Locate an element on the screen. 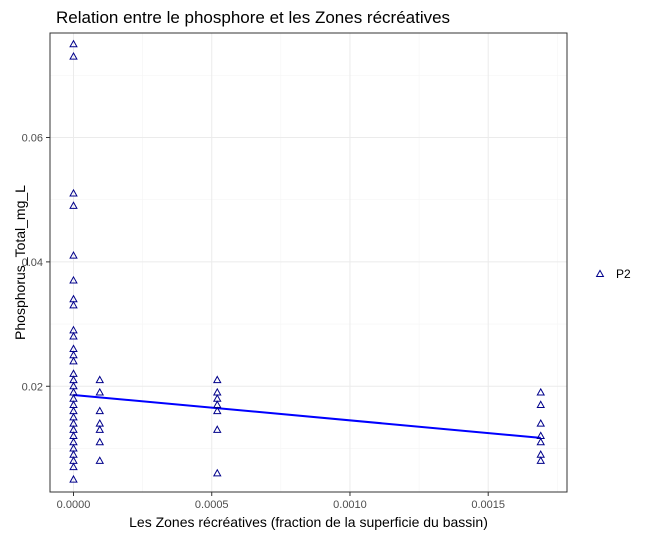  trend-line is located at coordinates (307, 416).